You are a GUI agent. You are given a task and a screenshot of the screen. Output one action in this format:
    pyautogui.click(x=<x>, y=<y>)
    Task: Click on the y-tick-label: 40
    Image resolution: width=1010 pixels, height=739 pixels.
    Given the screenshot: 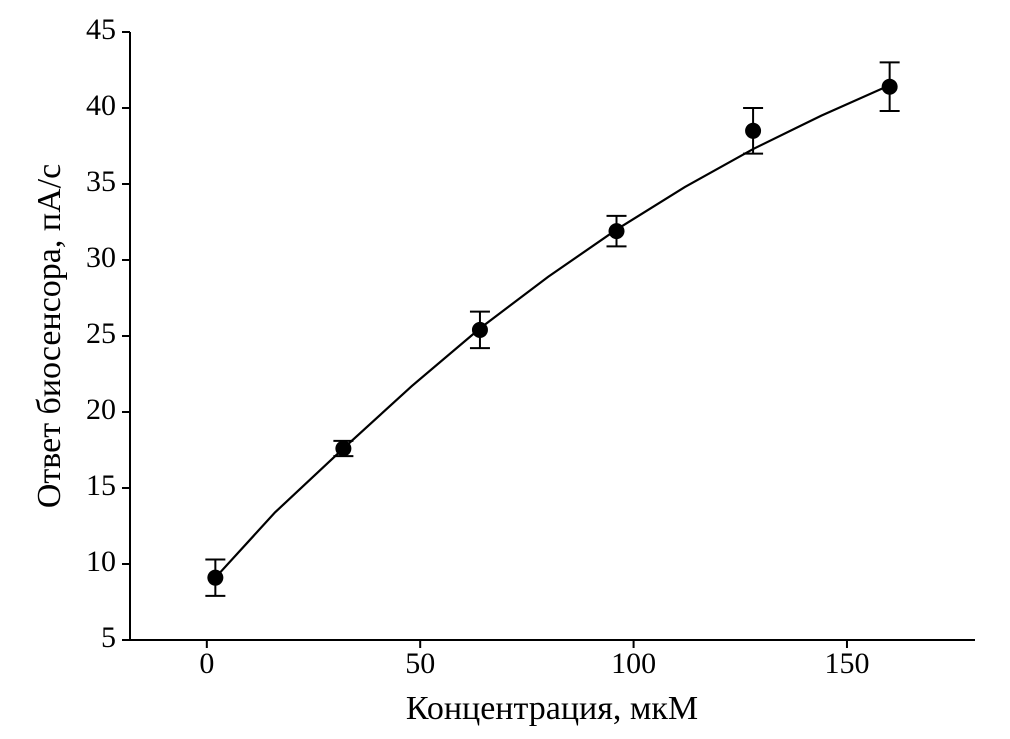 What is the action you would take?
    pyautogui.click(x=101, y=105)
    